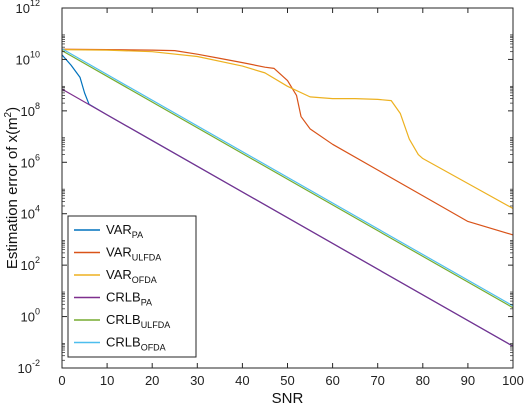 This screenshot has height=409, width=526. Describe the element at coordinates (12, 188) in the screenshot. I see `y-axis-label: Estimation error of x(m2)` at that location.